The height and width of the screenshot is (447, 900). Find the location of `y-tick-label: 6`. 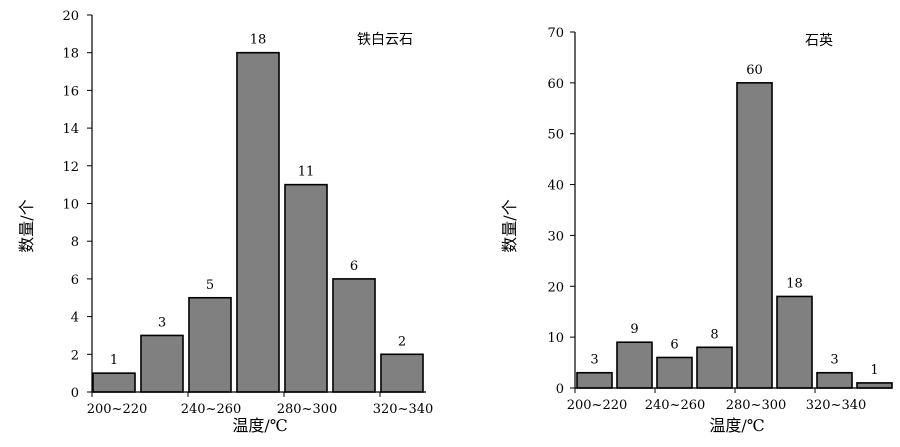

y-tick-label: 6 is located at coordinates (75, 280).